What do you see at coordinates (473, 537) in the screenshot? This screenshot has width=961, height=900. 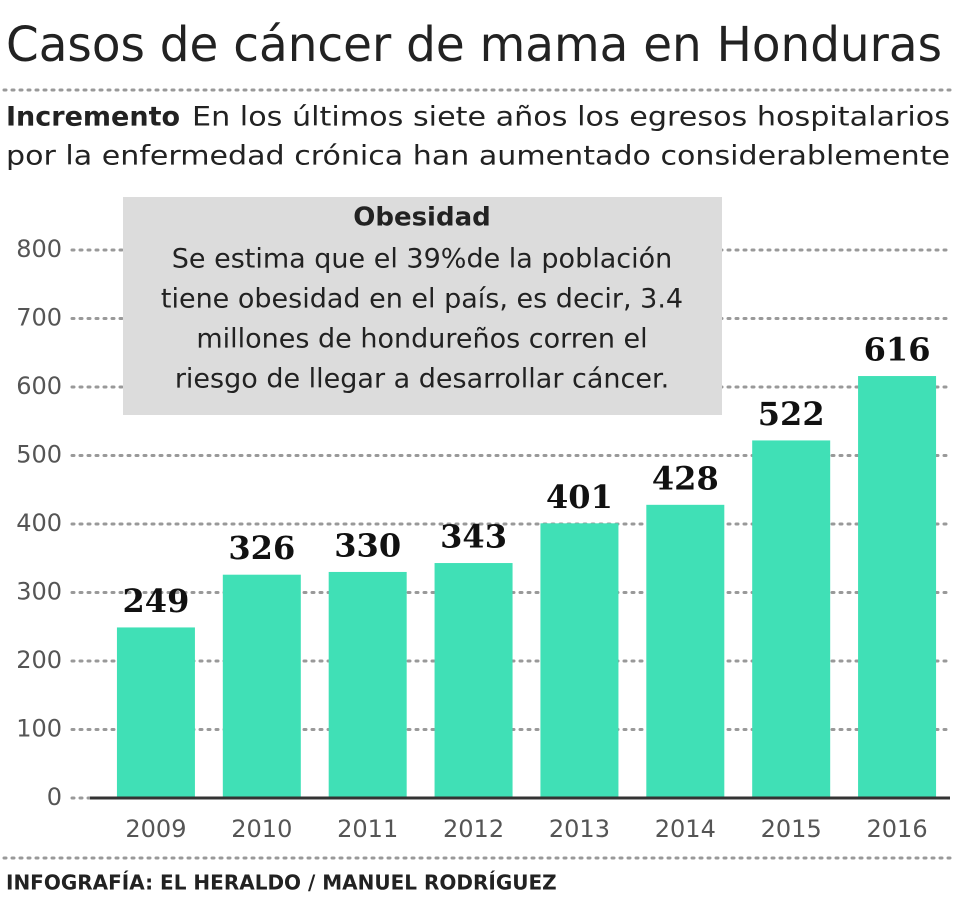 I see `value-label: 343` at bounding box center [473, 537].